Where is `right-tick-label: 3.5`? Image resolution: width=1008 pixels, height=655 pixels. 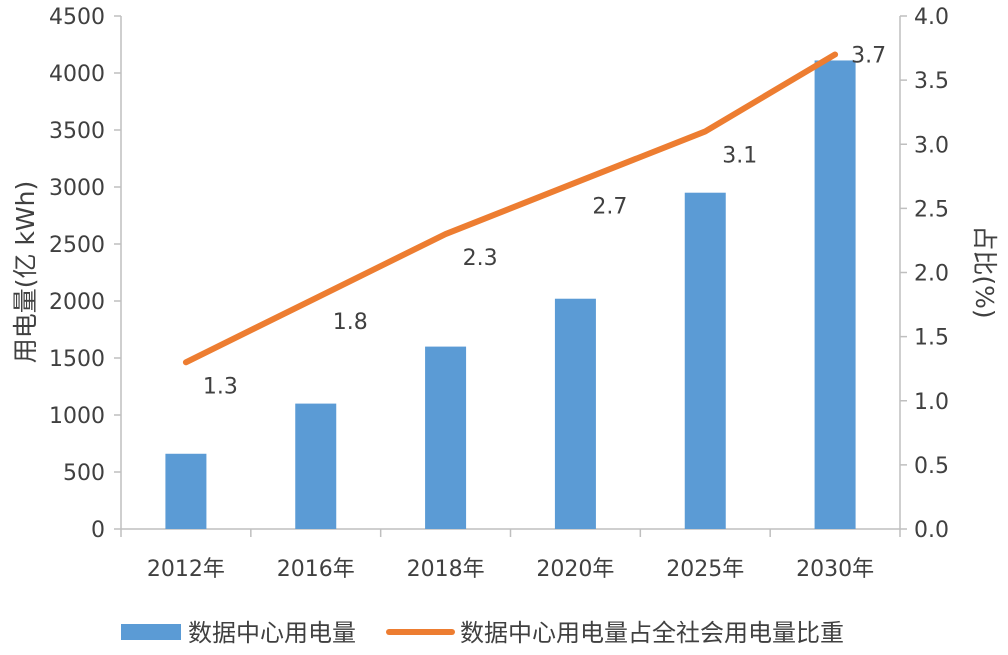 right-tick-label: 3.5 is located at coordinates (931, 81).